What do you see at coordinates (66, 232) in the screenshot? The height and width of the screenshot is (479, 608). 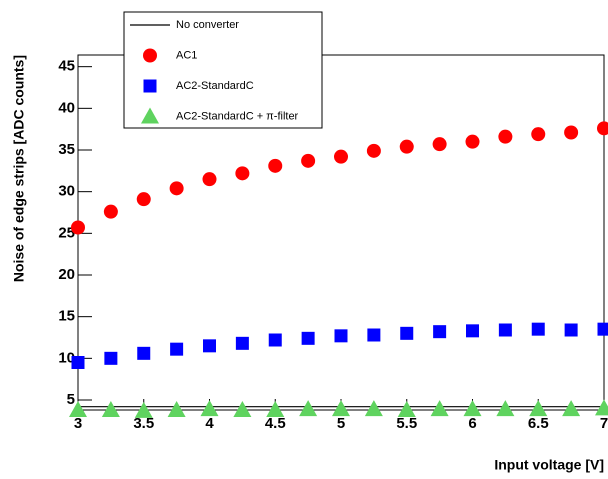 I see `y-tick-label: 25` at bounding box center [66, 232].